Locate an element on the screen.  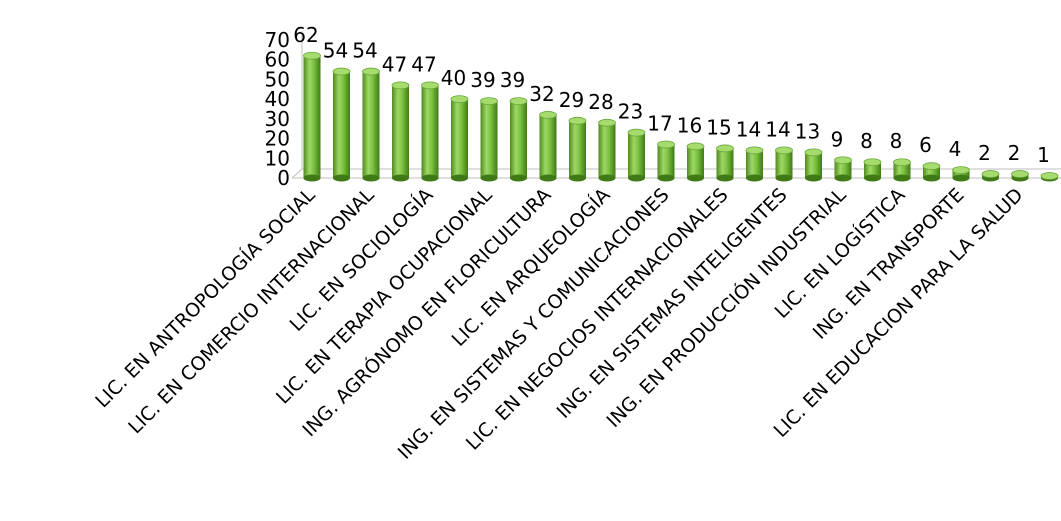
y-tick-label: 0 is located at coordinates (283, 178).